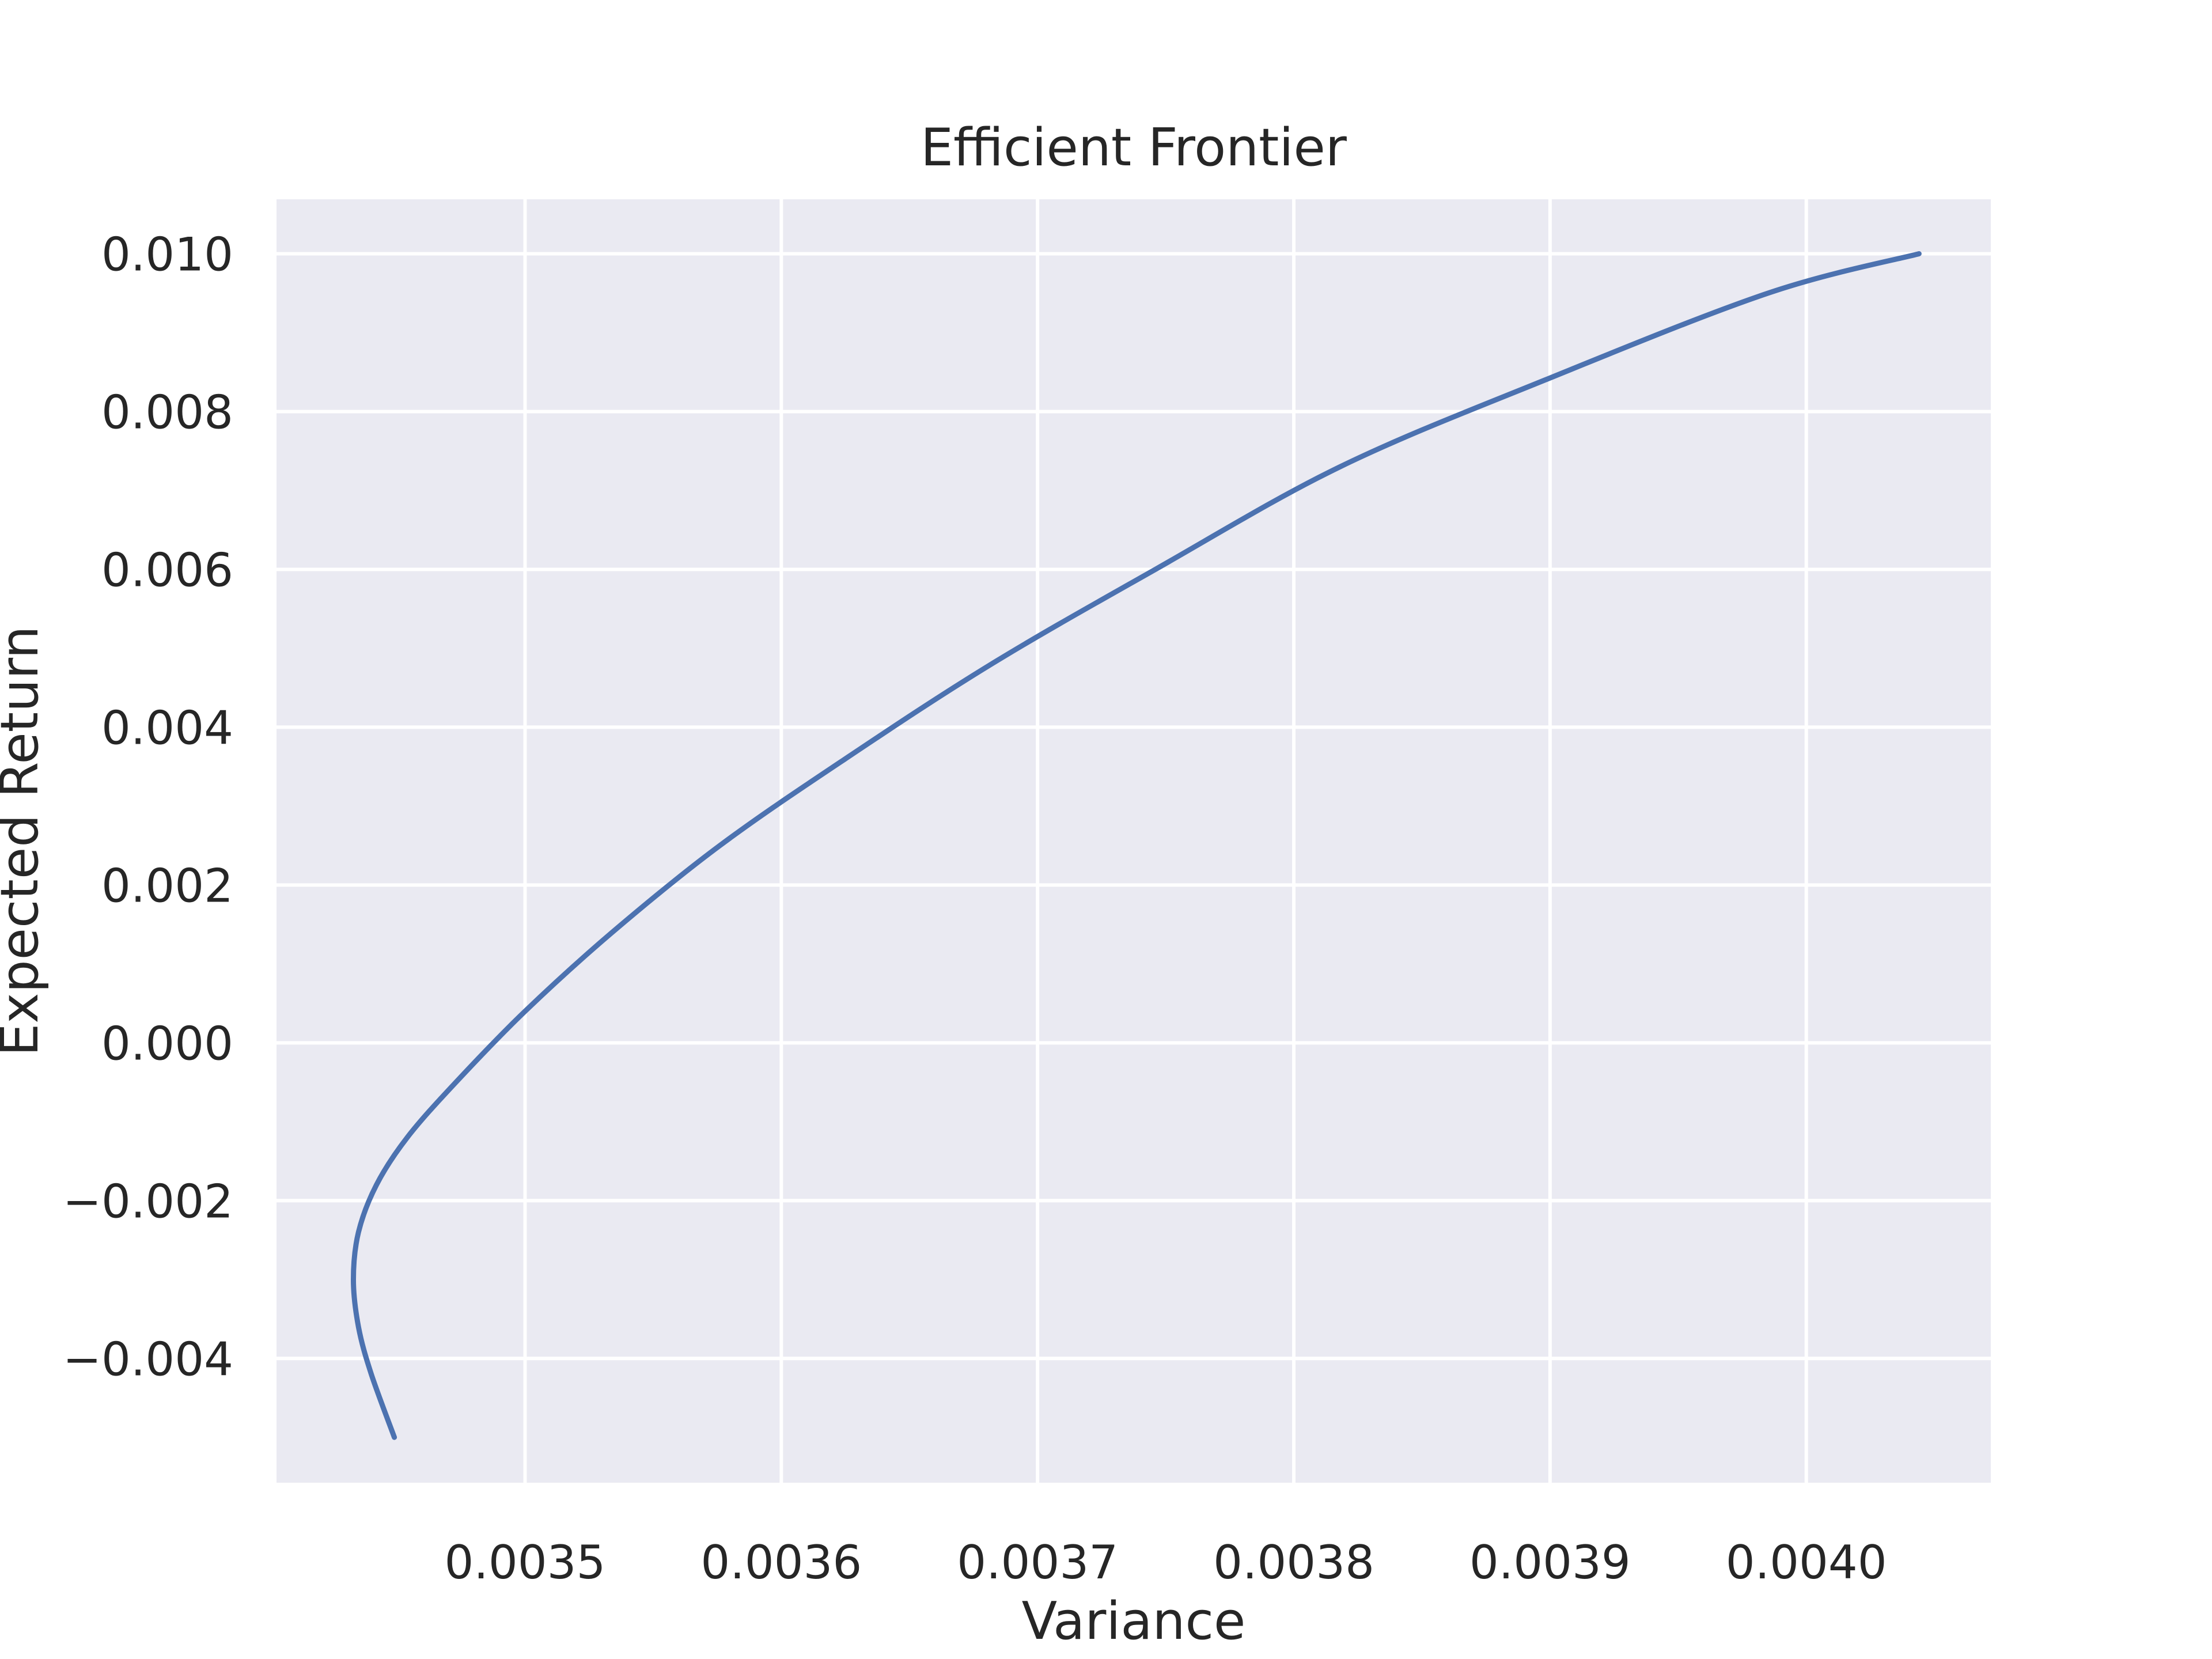 The image size is (2212, 1659). I want to click on x-tick-label: 0.0037, so click(1037, 1562).